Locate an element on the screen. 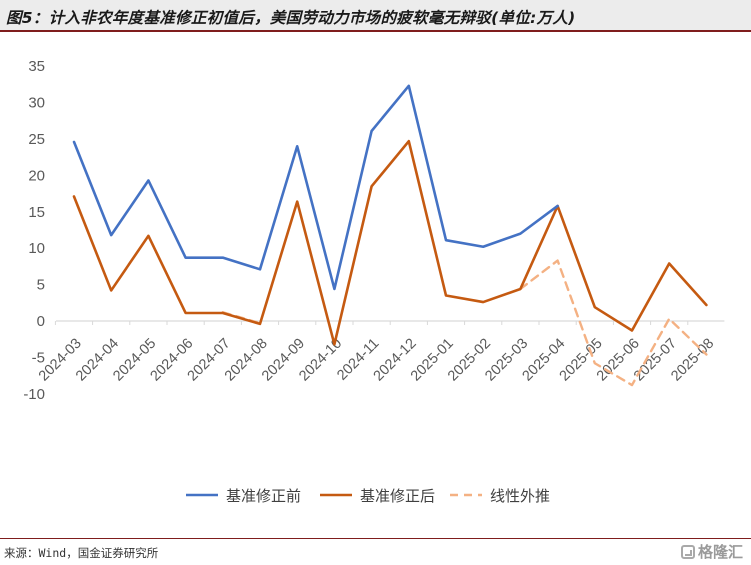 This screenshot has width=751, height=565. y-tick-label: 35 is located at coordinates (36, 66).